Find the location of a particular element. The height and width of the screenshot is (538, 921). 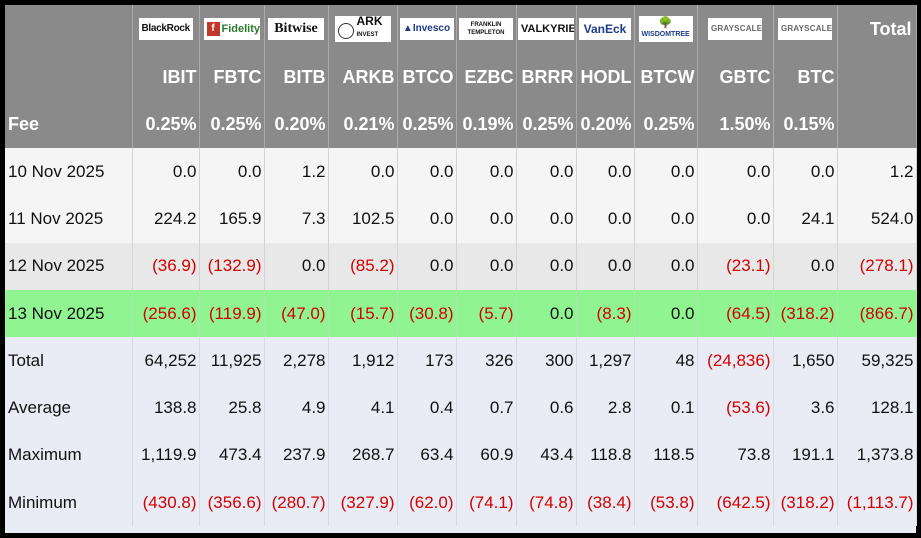

grayscale-mini-logo: GRAYSCALE is located at coordinates (805, 29).